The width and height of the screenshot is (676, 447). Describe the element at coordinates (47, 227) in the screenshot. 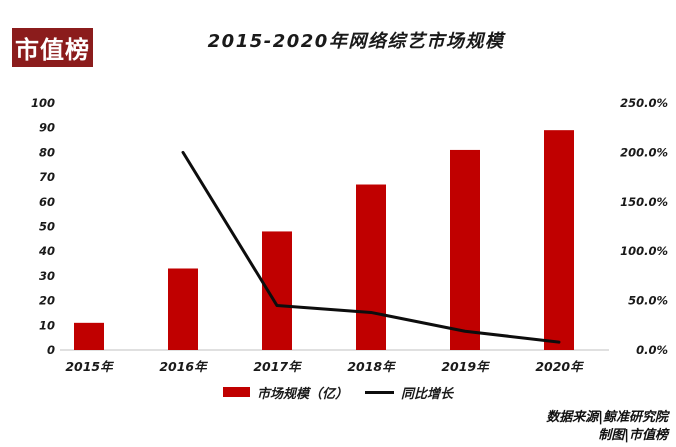

I see `y-axis-left-tick: 50` at that location.